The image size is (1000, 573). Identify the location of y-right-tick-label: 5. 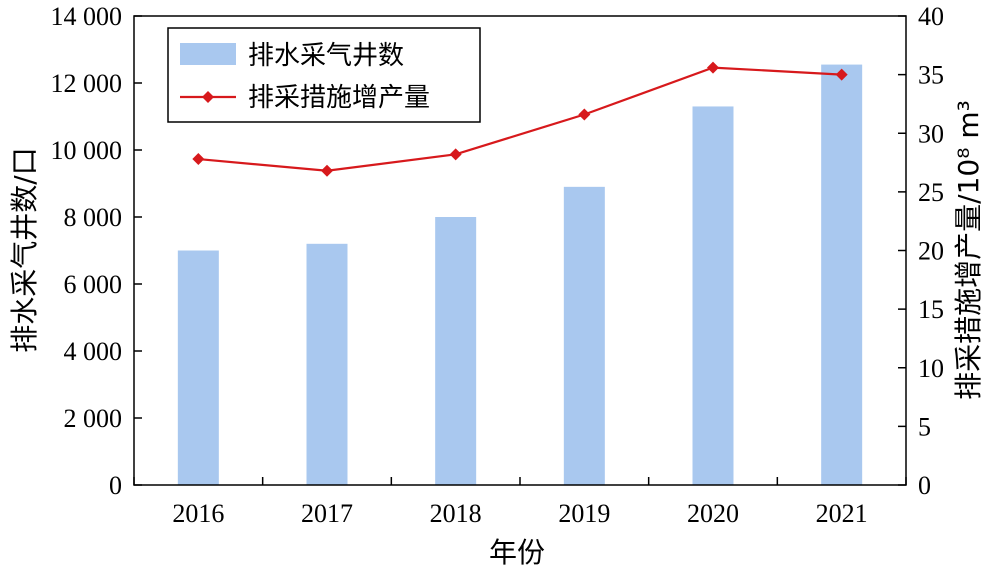
(924, 426).